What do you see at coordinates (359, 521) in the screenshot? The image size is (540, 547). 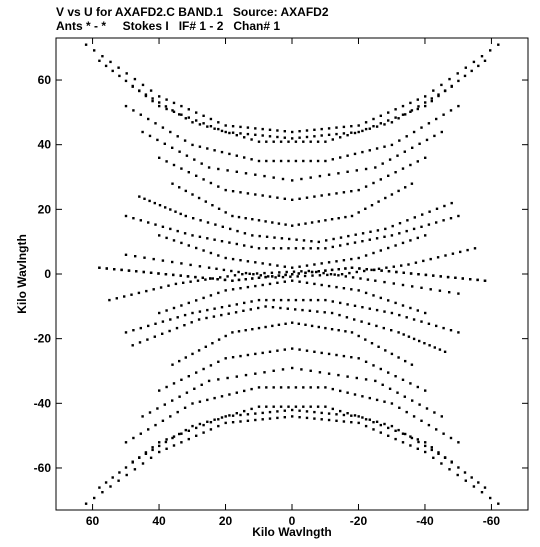 I see `x-tick-label: -20` at bounding box center [359, 521].